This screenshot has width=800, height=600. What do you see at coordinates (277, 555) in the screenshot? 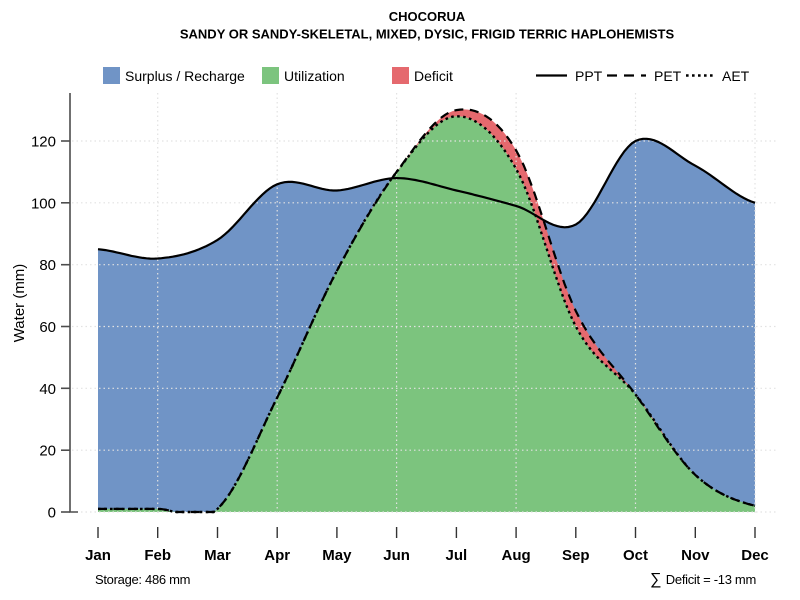
I see `x-tick-label: Apr` at bounding box center [277, 555].